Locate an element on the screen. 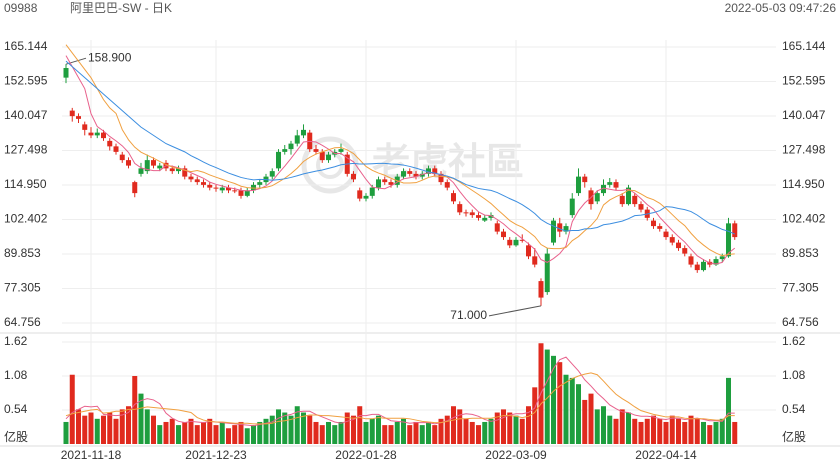 The width and height of the screenshot is (840, 470). y-tick-label-left: 64.756 is located at coordinates (22, 322).